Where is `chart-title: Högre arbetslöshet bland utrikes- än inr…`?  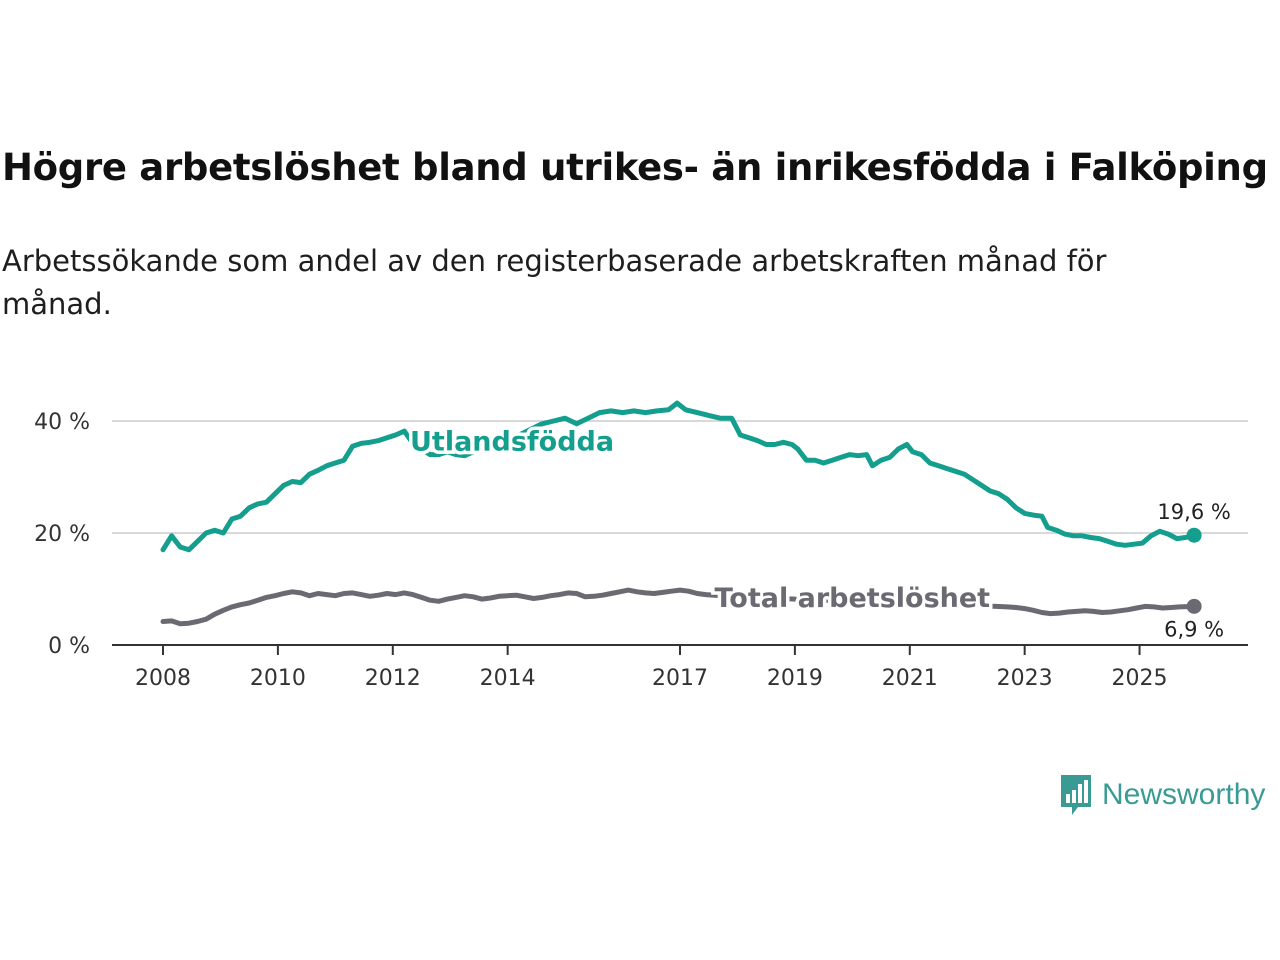
chart-title: Högre arbetslöshet bland utrikes- än inr… is located at coordinates (635, 167).